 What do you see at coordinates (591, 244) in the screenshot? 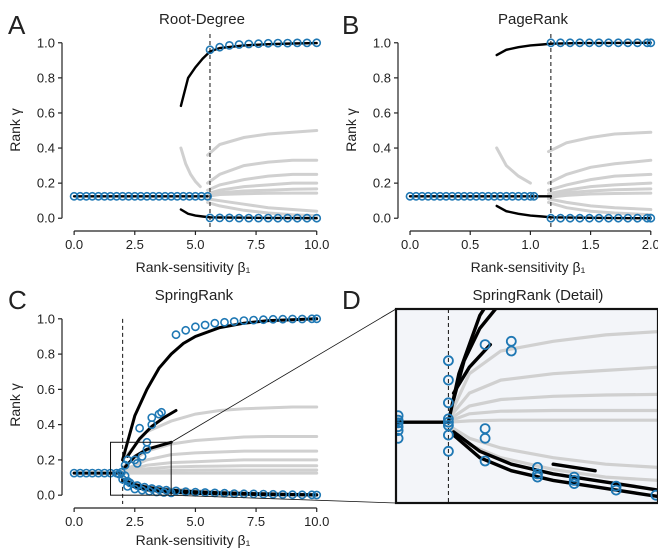
I see `x-tick-label-b: 1.5` at bounding box center [591, 244].